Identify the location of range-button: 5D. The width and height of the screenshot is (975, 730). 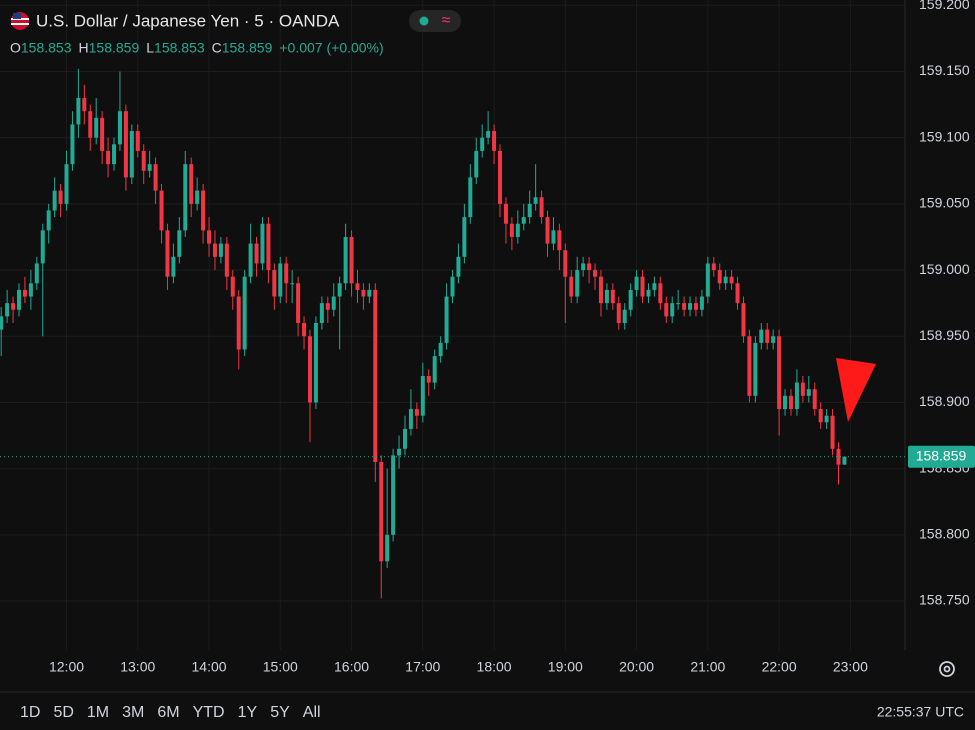
(63, 712).